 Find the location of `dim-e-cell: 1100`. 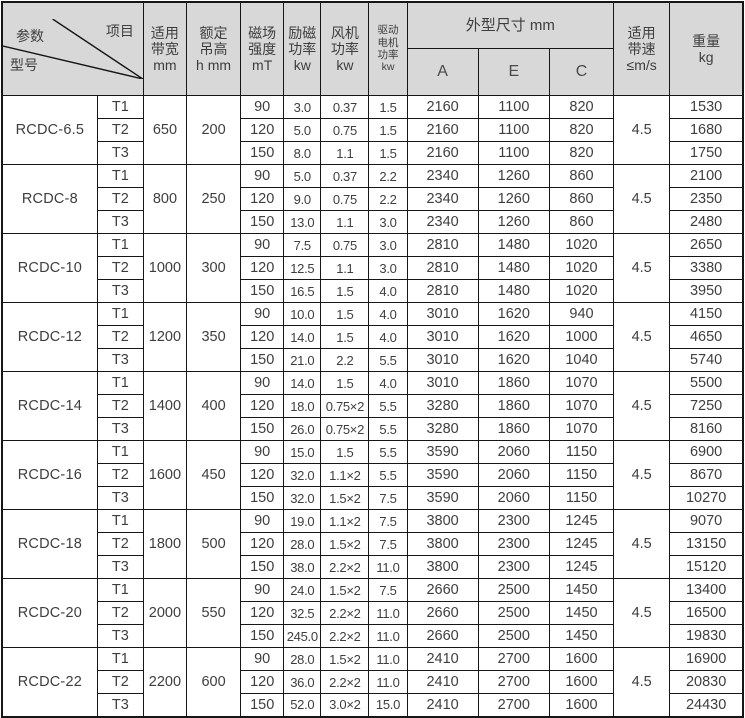

dim-e-cell: 1100 is located at coordinates (513, 153).